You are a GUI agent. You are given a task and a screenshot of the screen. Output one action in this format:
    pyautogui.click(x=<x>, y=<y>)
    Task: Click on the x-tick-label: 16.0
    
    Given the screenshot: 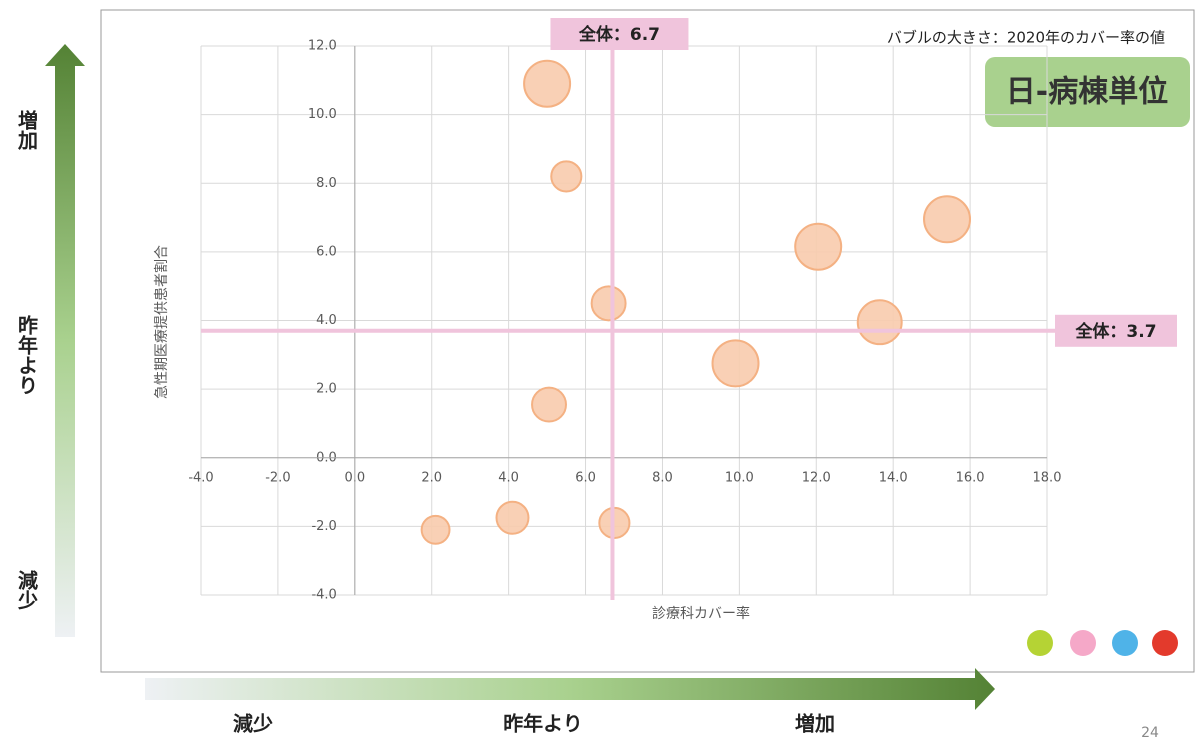 What is the action you would take?
    pyautogui.click(x=970, y=477)
    